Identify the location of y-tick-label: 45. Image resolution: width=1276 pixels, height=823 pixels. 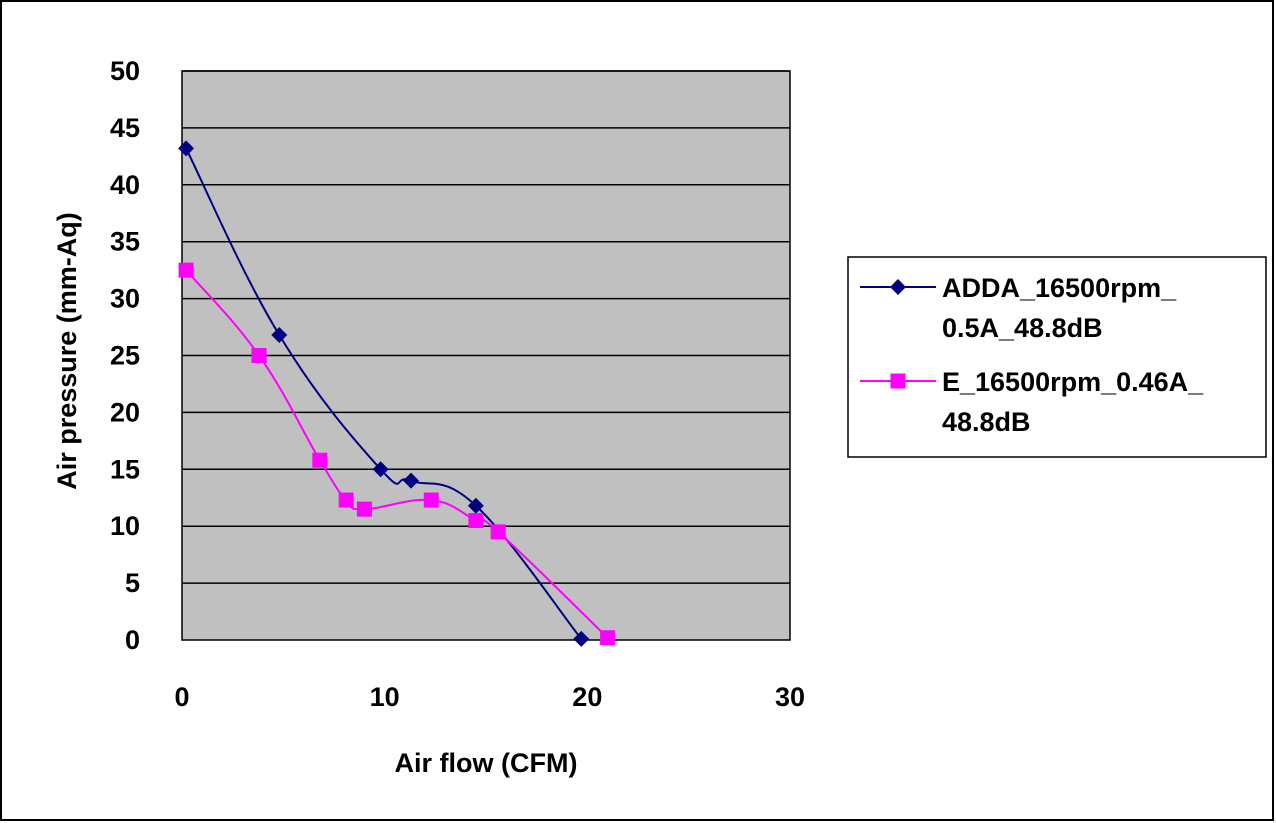
(125, 128).